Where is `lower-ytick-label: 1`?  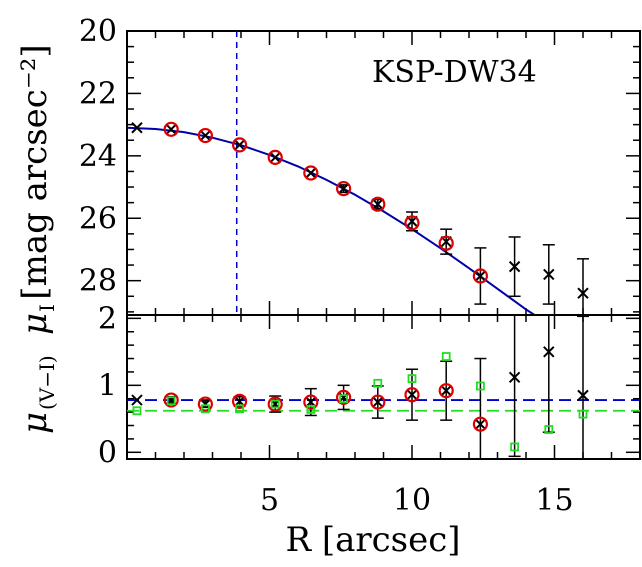 lower-ytick-label: 1 is located at coordinates (107, 385).